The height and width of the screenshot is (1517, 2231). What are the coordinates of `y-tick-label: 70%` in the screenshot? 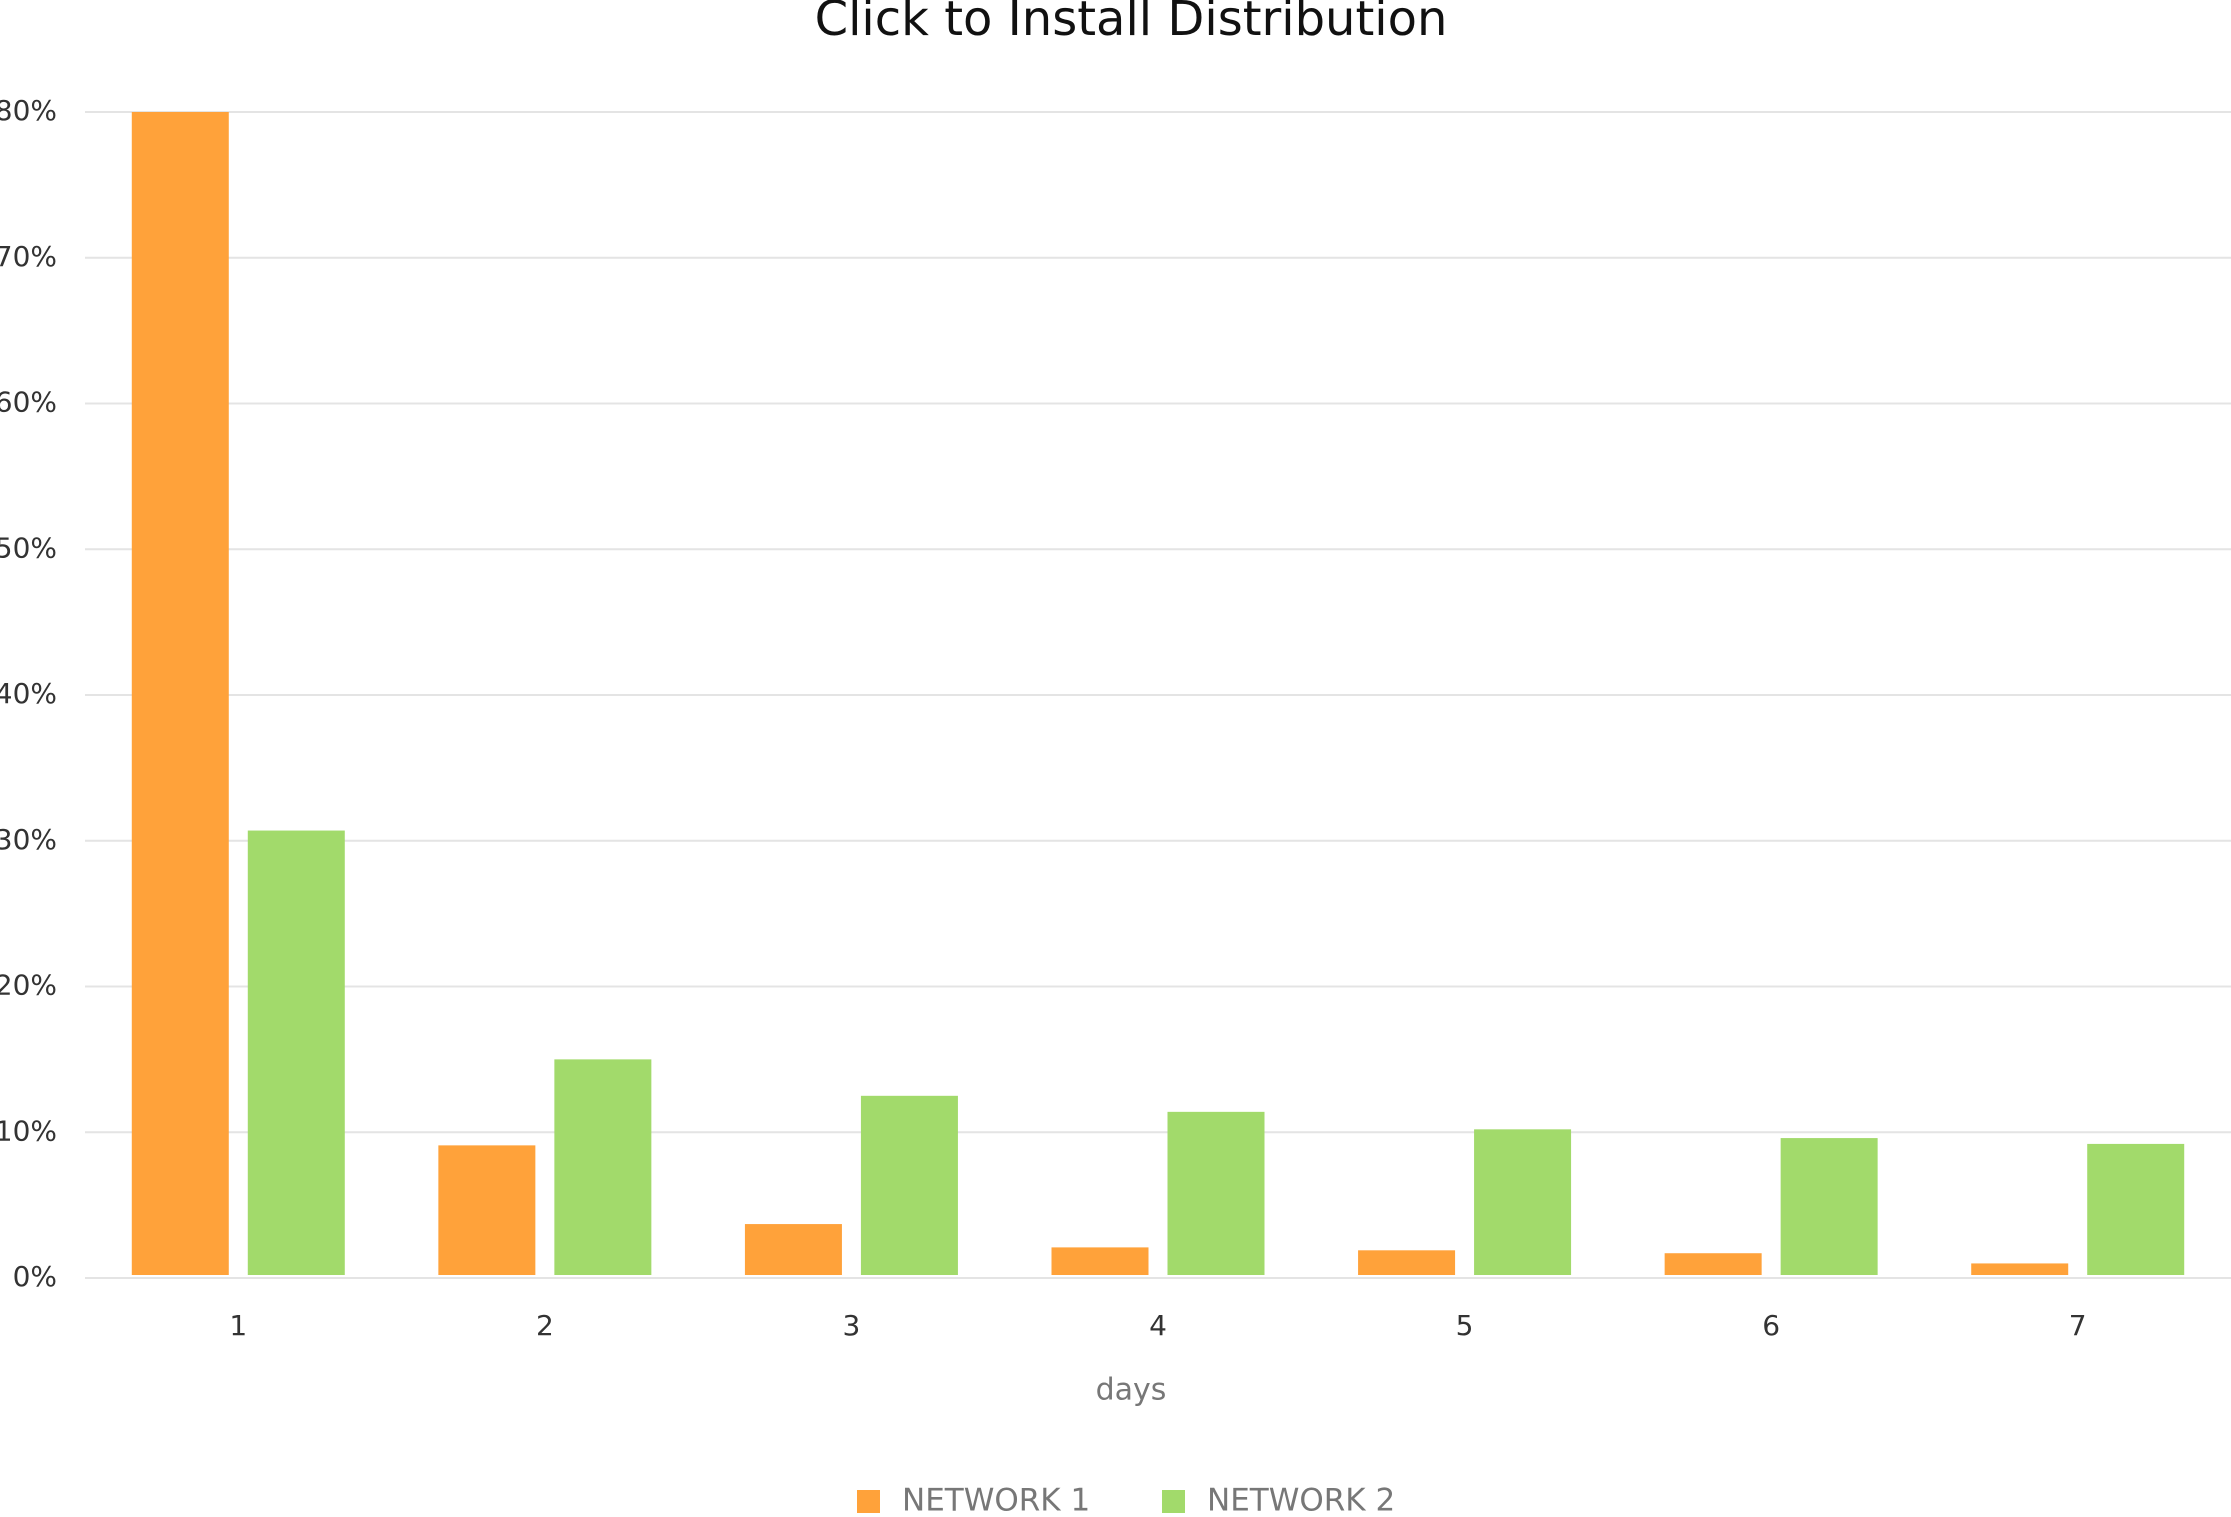 It's located at (28, 256).